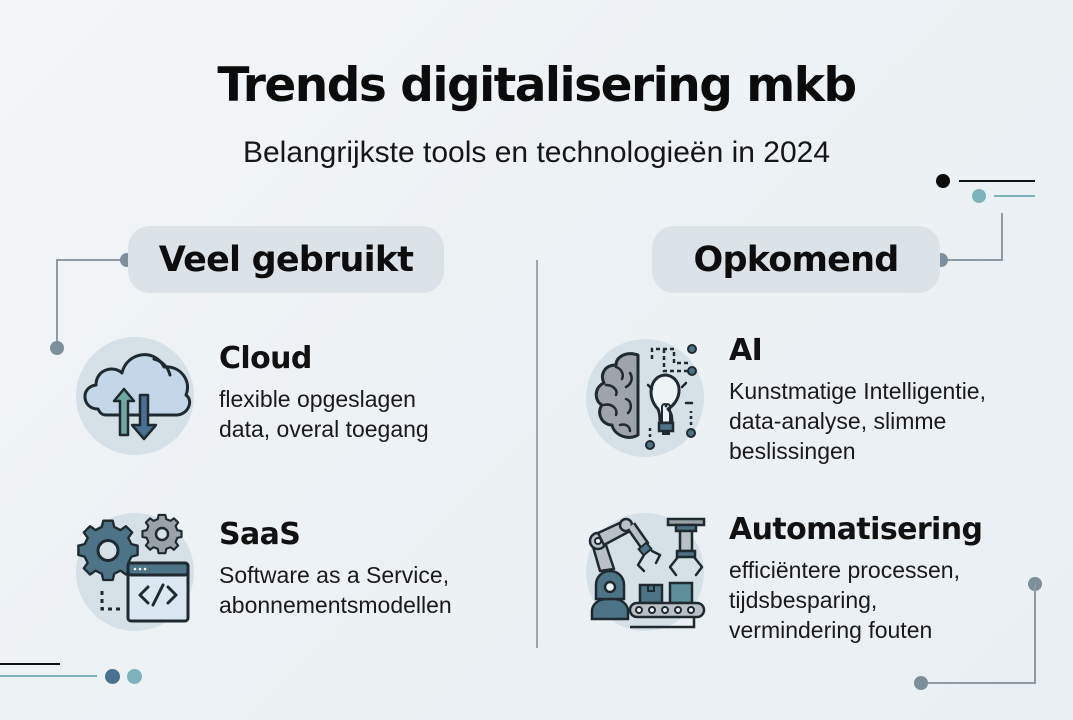 Image resolution: width=1073 pixels, height=720 pixels. What do you see at coordinates (324, 414) in the screenshot?
I see `item-description-cloud: flexible opgeslagen data, overal toegang` at bounding box center [324, 414].